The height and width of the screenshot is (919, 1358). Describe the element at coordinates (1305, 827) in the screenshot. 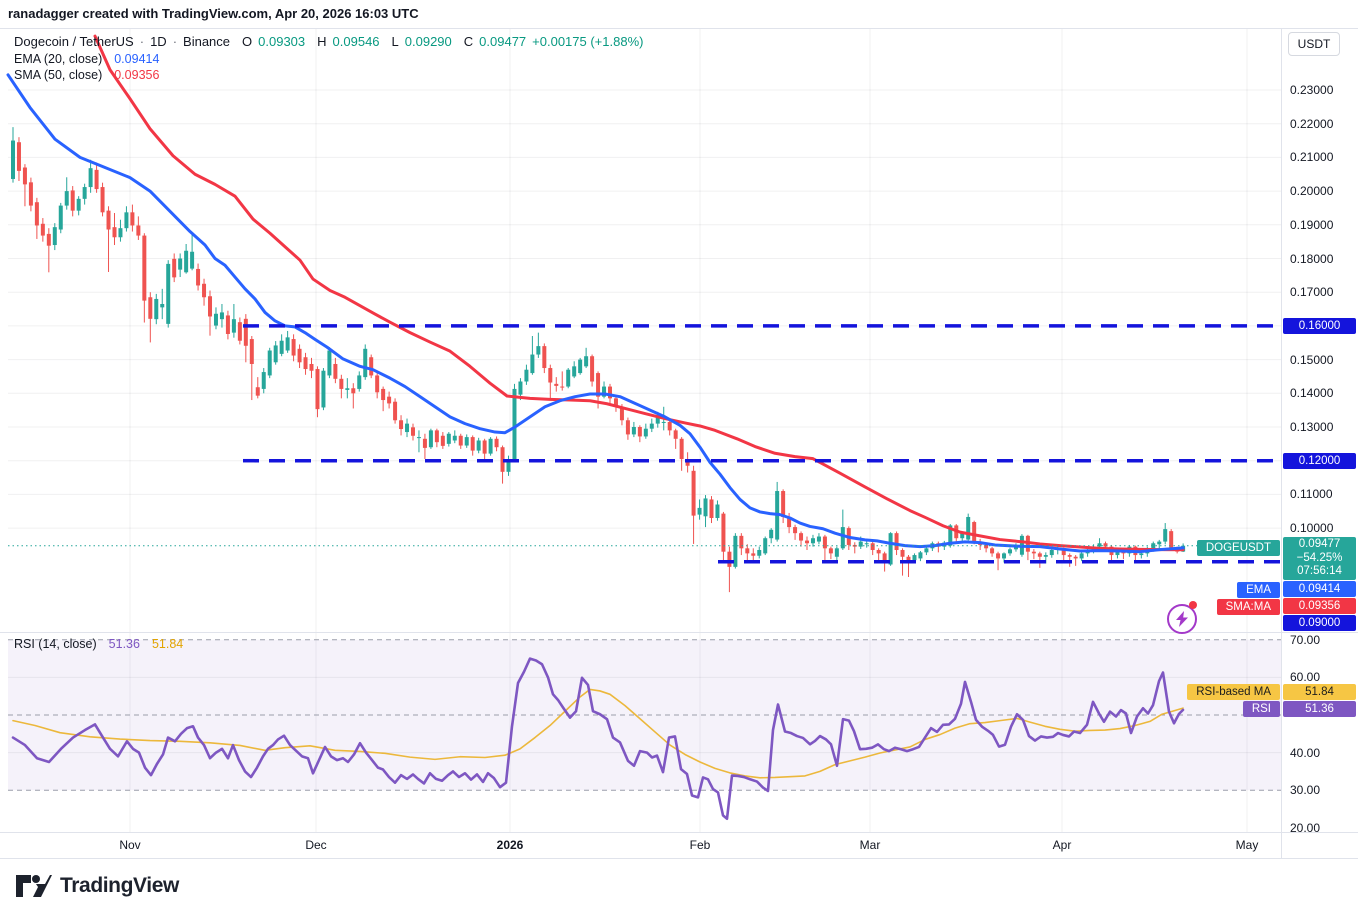

I see `rsi-tick-label: 20.00` at that location.